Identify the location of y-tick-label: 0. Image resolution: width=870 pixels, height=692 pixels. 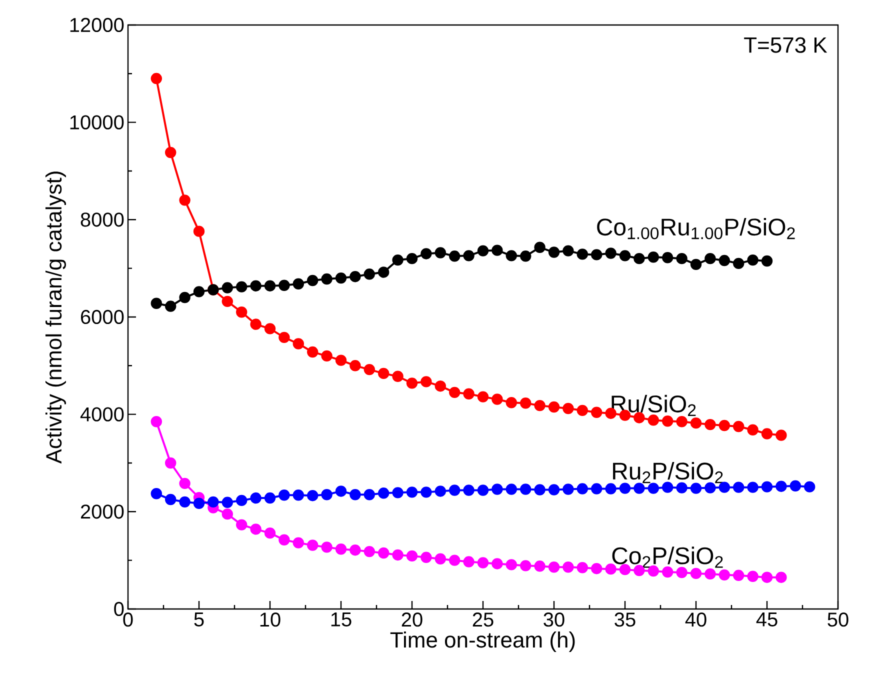
(119, 609).